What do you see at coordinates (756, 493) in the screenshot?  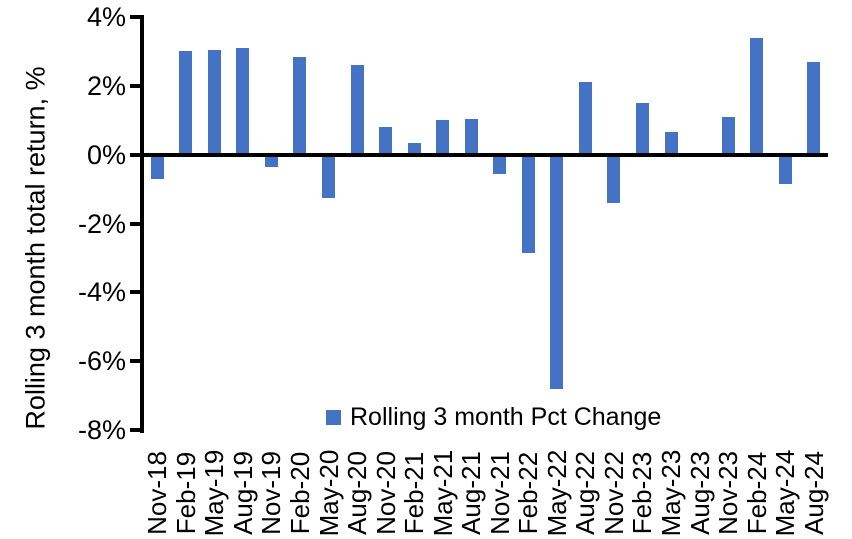 I see `x-tick-label: Feb-24` at bounding box center [756, 493].